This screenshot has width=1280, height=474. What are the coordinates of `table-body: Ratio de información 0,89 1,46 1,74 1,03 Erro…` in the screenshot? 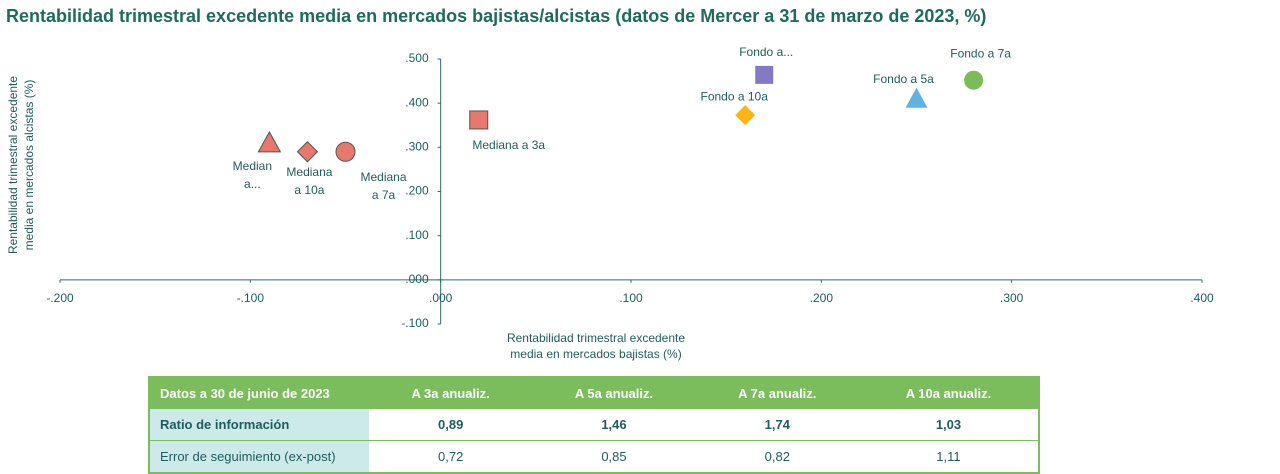 It's located at (594, 440).